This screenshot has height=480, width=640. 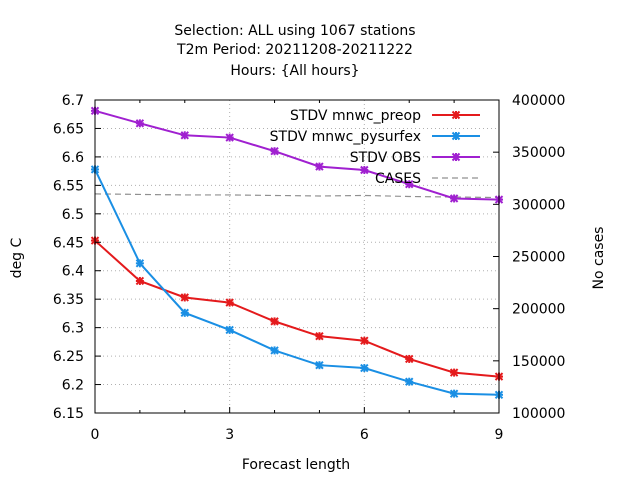 What do you see at coordinates (345, 137) in the screenshot?
I see `legend-label: STDV mnwc_pysurfex` at bounding box center [345, 137].